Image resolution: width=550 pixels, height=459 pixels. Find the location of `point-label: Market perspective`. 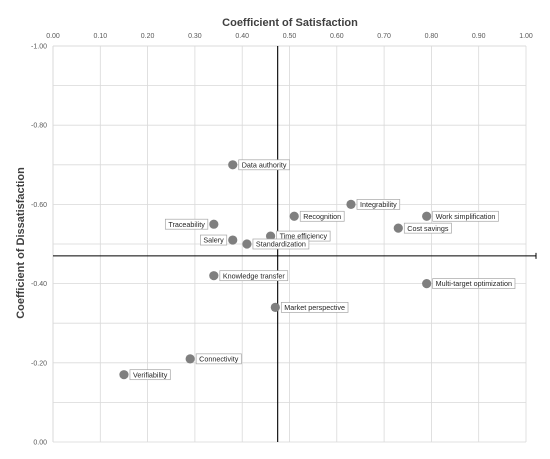

point-label: Market perspective is located at coordinates (314, 307).